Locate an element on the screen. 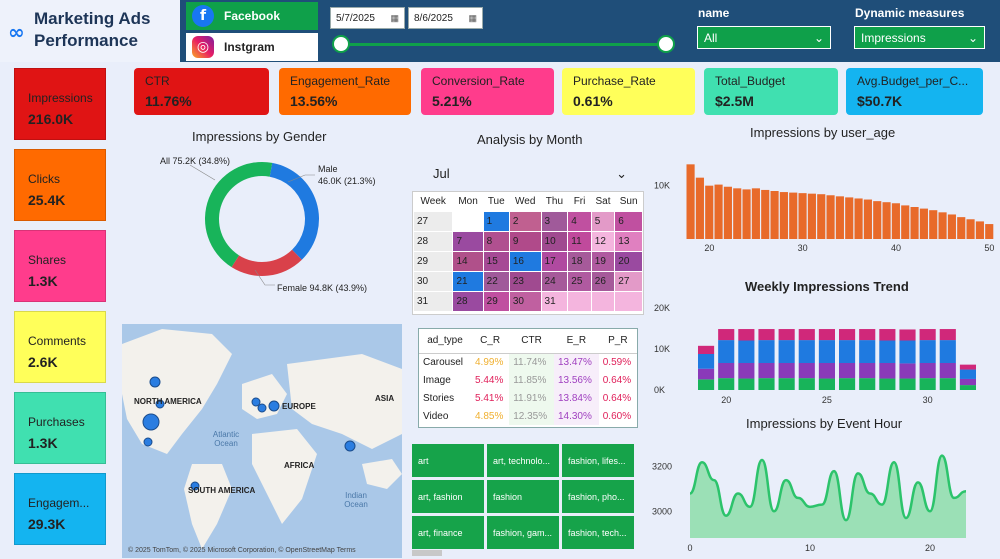  interest-tile: art, fashion is located at coordinates (448, 496).